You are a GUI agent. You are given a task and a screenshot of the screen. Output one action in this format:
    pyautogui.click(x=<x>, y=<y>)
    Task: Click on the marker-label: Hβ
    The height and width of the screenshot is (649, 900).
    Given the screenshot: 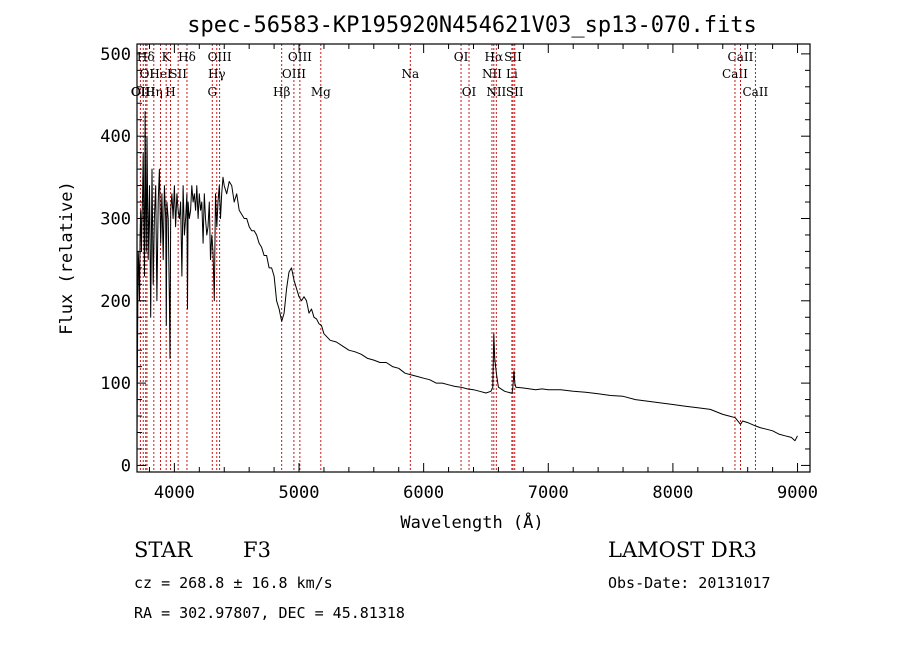 What is the action you would take?
    pyautogui.click(x=281, y=92)
    